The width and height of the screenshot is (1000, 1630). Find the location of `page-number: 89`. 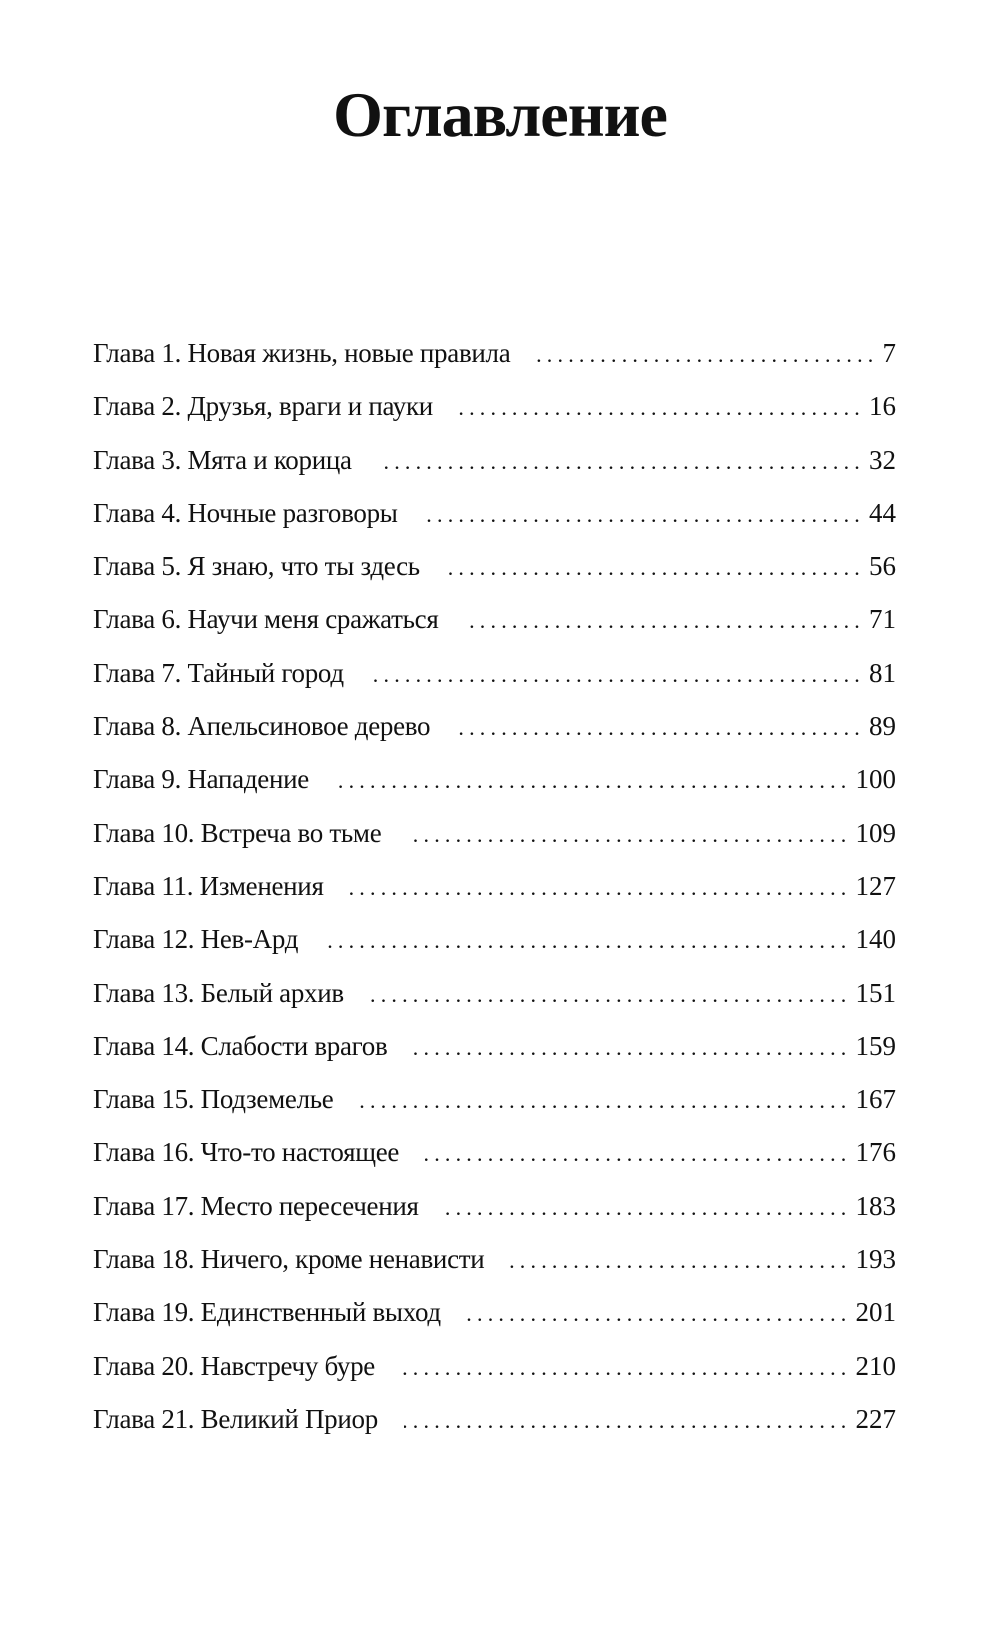

page-number: 89 is located at coordinates (882, 726).